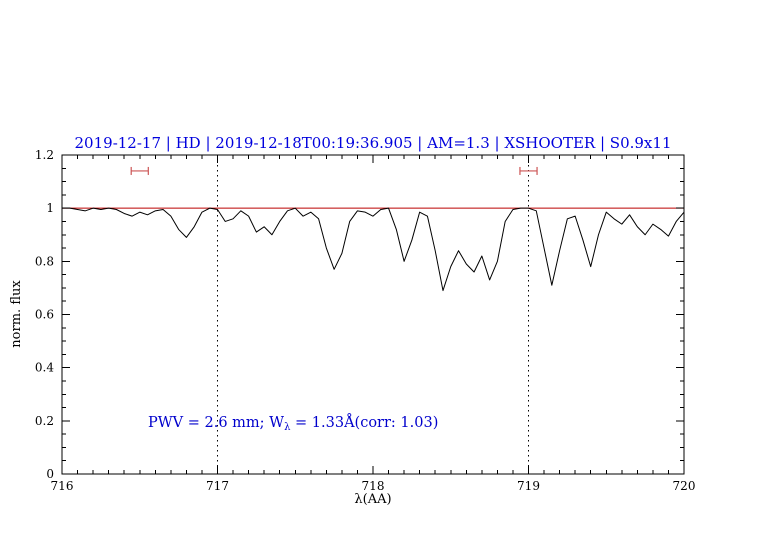 The width and height of the screenshot is (782, 542). Describe the element at coordinates (44, 315) in the screenshot. I see `y-tick-label: 0.6` at that location.